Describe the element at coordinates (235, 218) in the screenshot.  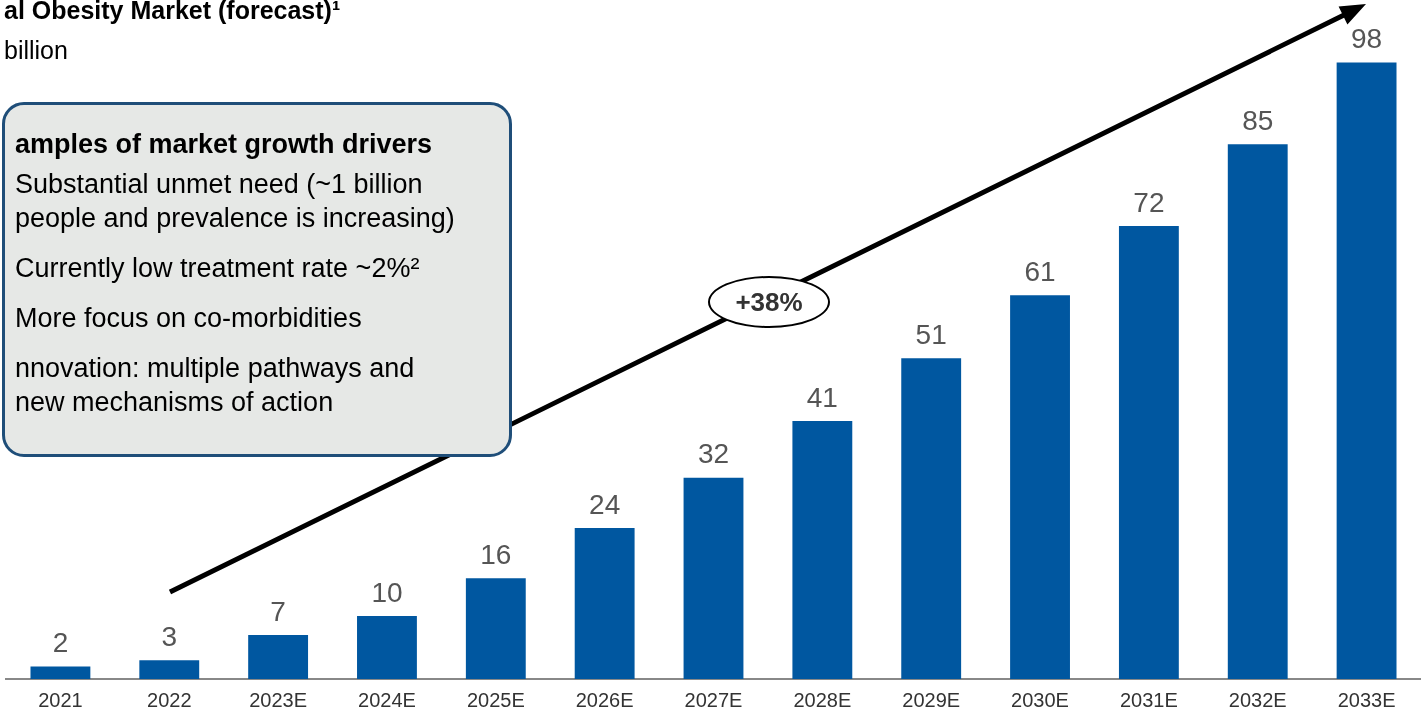
I see `annotation: people and prevalence is increasing)` at that location.